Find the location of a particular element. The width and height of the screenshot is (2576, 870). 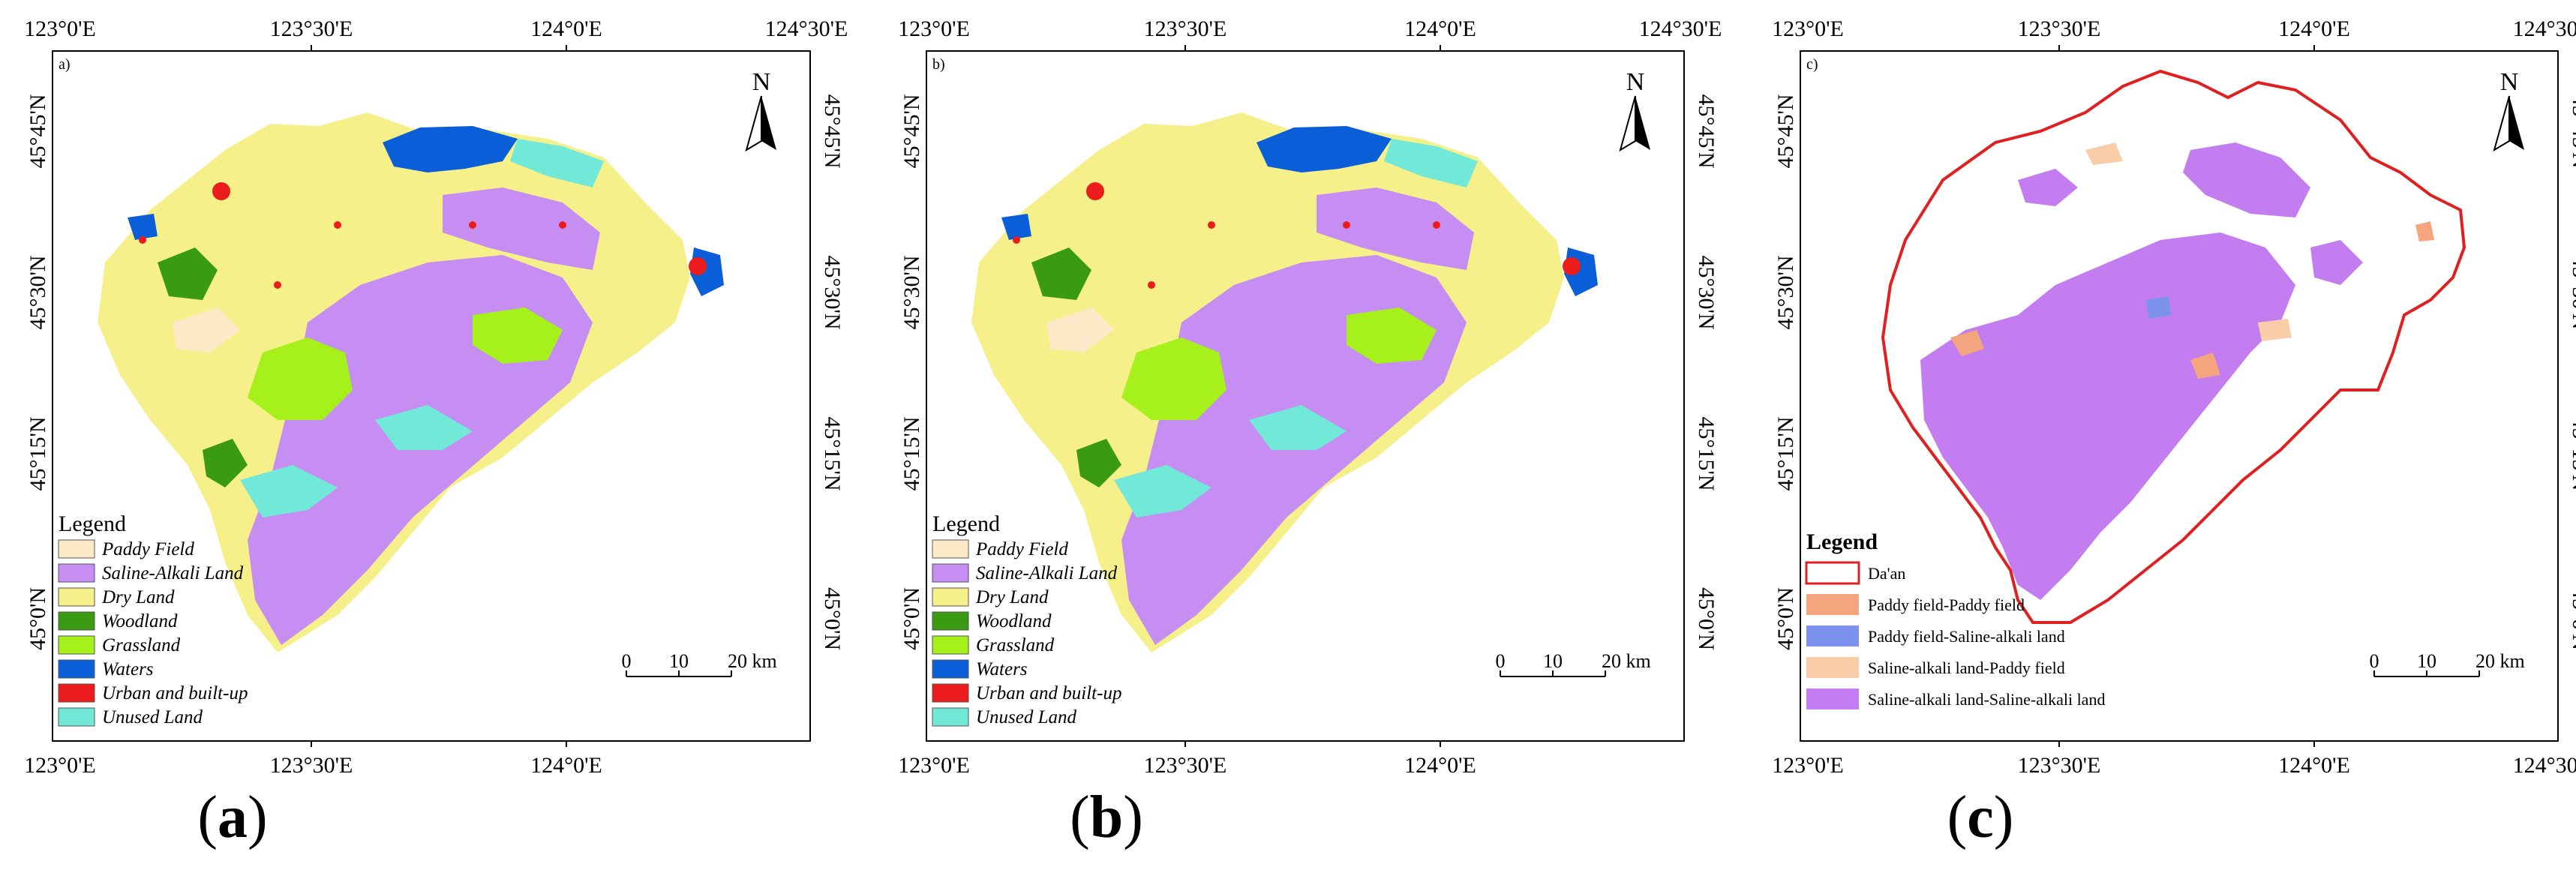

lon-label-top: 123°30'E is located at coordinates (2059, 28).